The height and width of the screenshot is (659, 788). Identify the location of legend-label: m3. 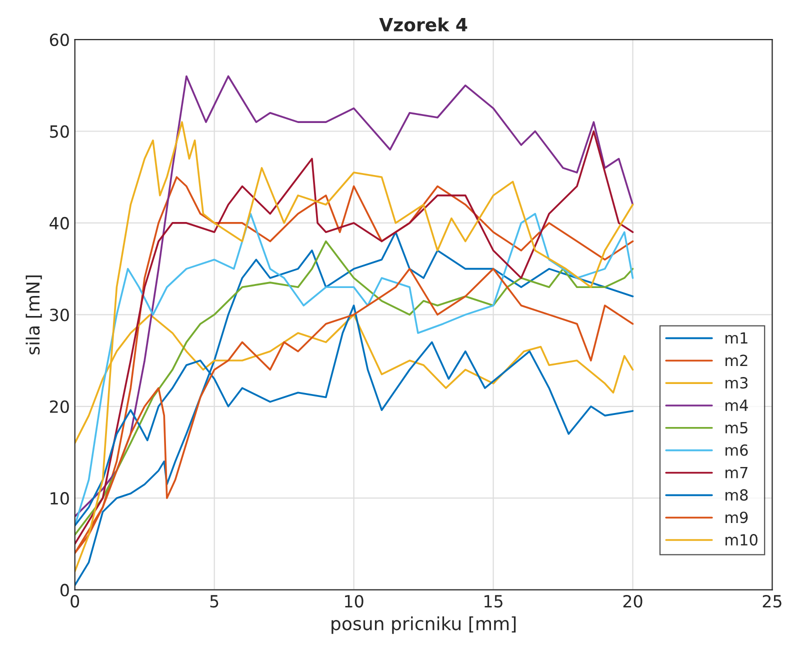
(737, 383).